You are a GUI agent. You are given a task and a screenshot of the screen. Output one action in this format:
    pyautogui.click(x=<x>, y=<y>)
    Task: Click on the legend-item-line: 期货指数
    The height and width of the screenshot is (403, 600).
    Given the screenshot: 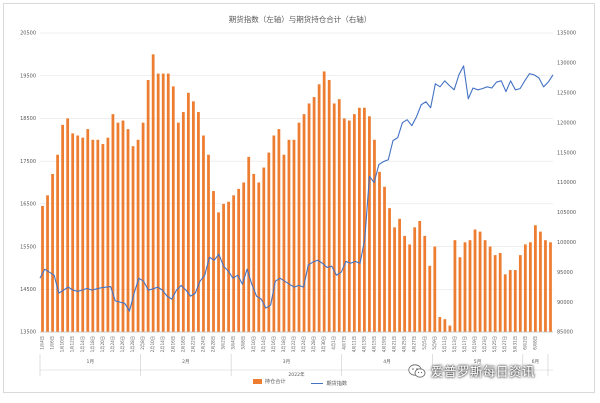 What is the action you would take?
    pyautogui.click(x=329, y=383)
    